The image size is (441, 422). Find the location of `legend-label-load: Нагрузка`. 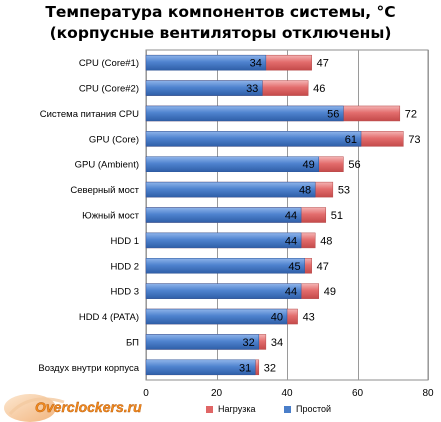

legend-label-load: Нагрузка is located at coordinates (237, 409).